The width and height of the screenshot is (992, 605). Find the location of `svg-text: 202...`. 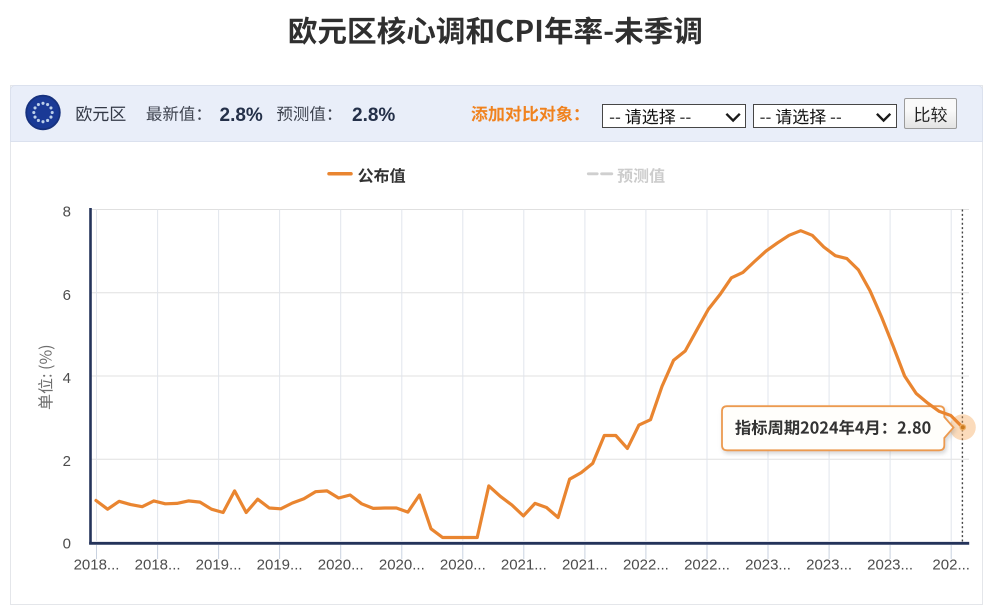

svg-text: 202... is located at coordinates (951, 565).